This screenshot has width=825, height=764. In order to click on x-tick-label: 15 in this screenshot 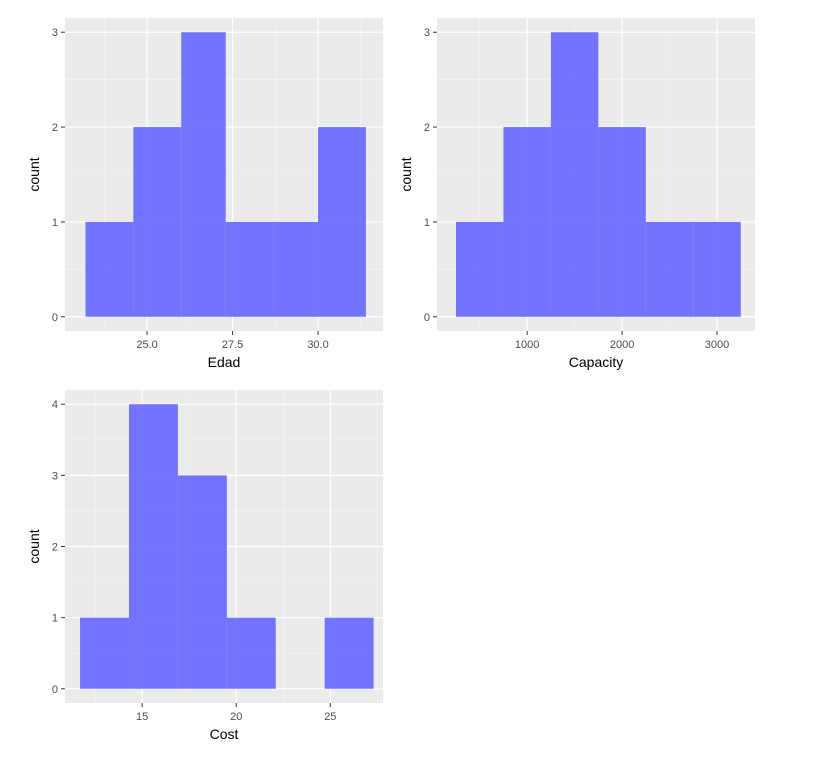, I will do `click(142, 717)`.